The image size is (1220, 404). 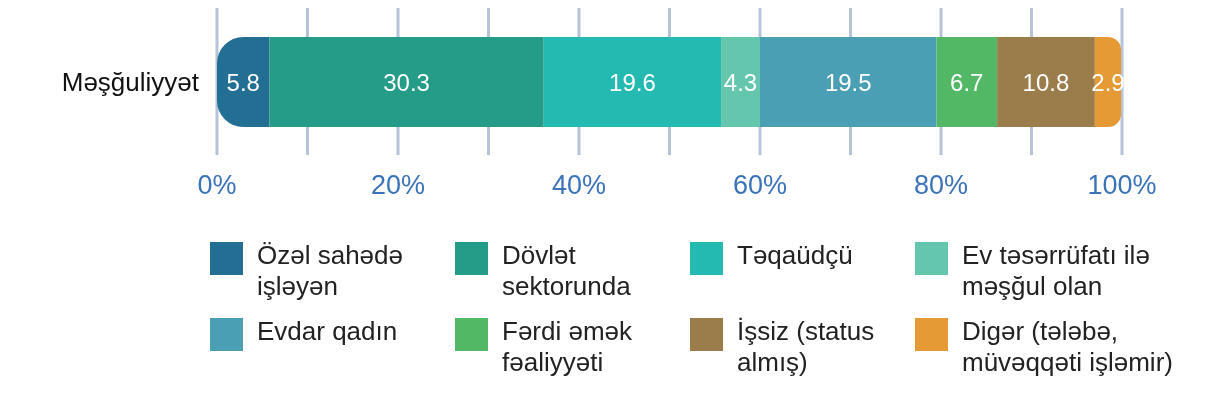 What do you see at coordinates (760, 185) in the screenshot?
I see `x-tick-label: 60%` at bounding box center [760, 185].